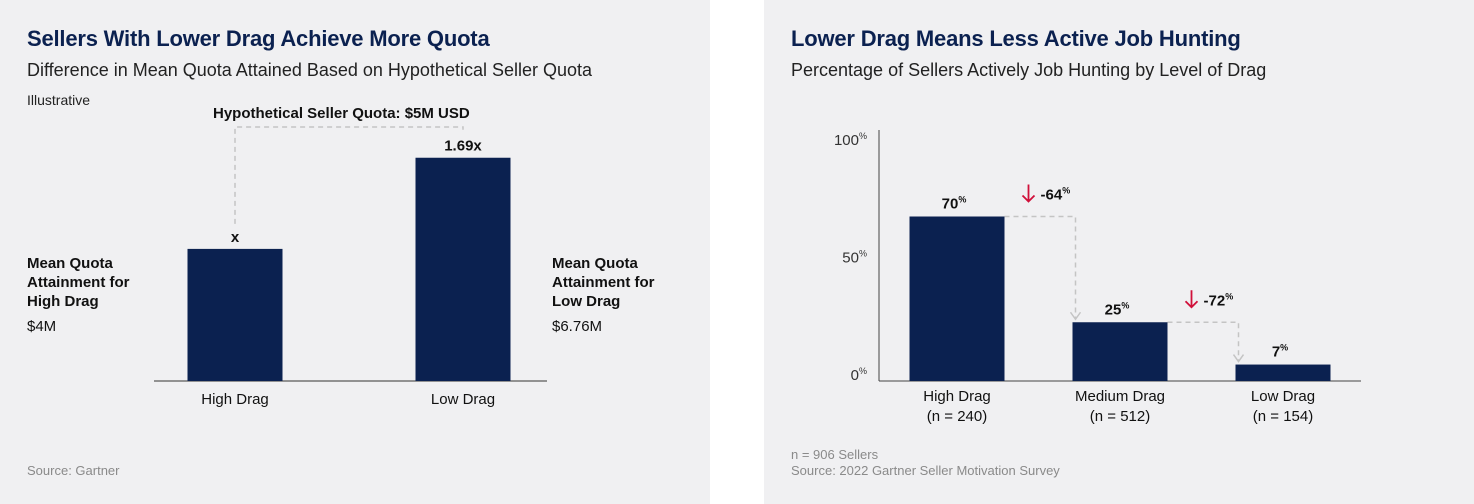  Describe the element at coordinates (463, 146) in the screenshot. I see `bar-value-label: 1.69x` at that location.